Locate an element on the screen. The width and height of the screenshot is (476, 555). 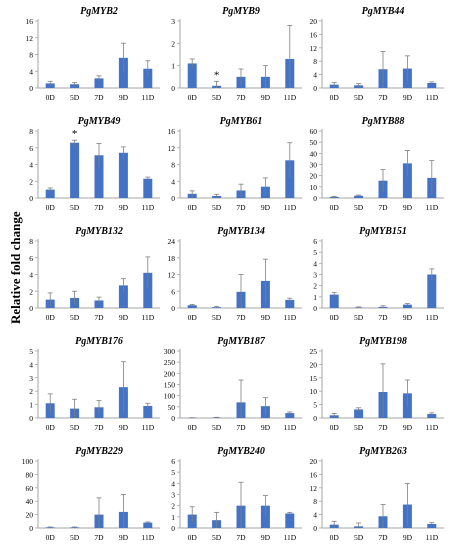
y-tick-label: 150 is located at coordinates (170, 385).